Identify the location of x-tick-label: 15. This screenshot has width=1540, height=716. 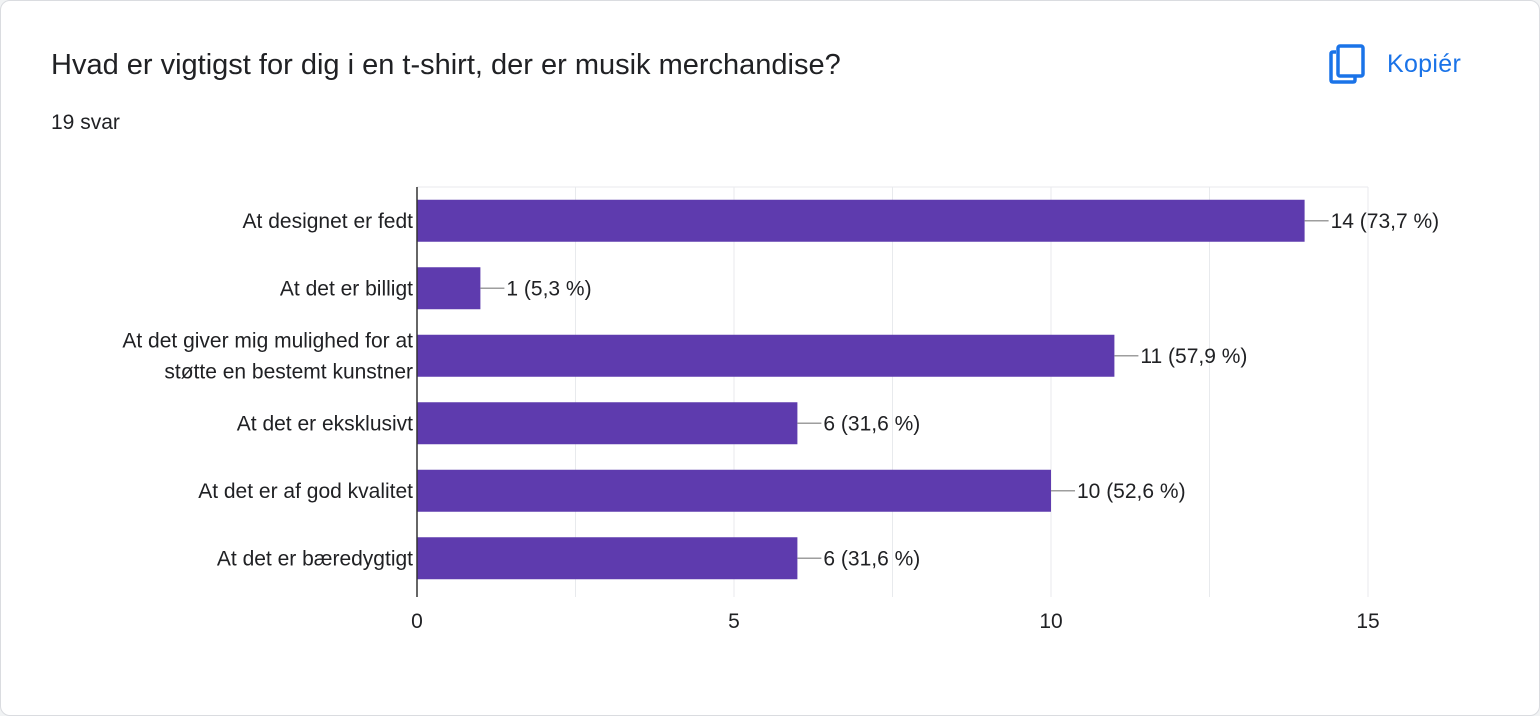
(1367, 621).